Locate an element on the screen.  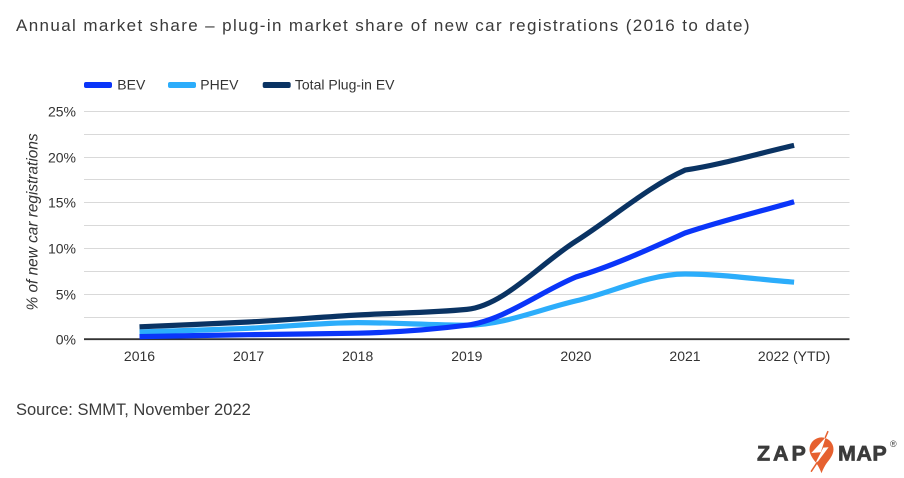
svg-text: 15% is located at coordinates (62, 203).